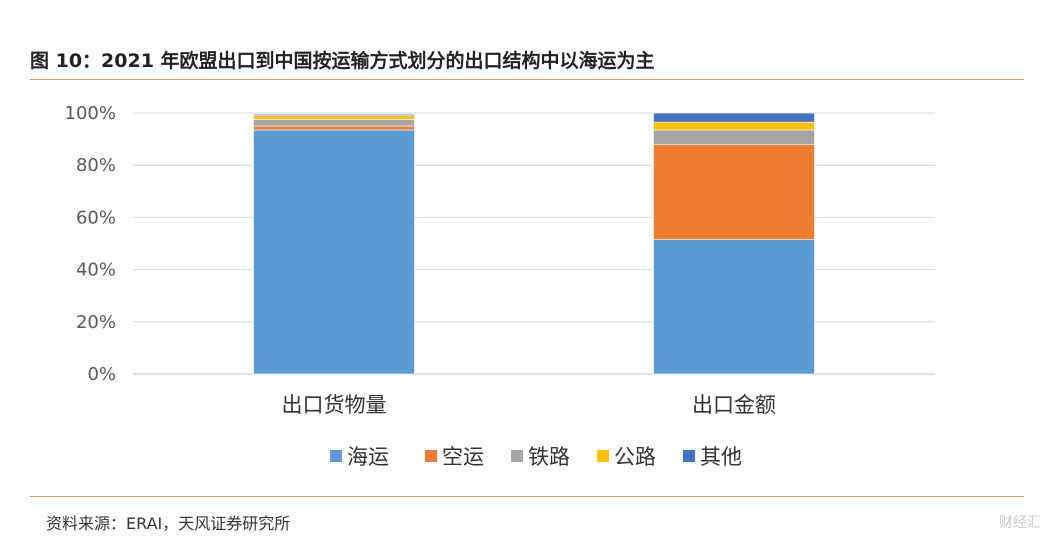 The width and height of the screenshot is (1051, 541). I want to click on x-category-label: 出口货物量, so click(334, 405).